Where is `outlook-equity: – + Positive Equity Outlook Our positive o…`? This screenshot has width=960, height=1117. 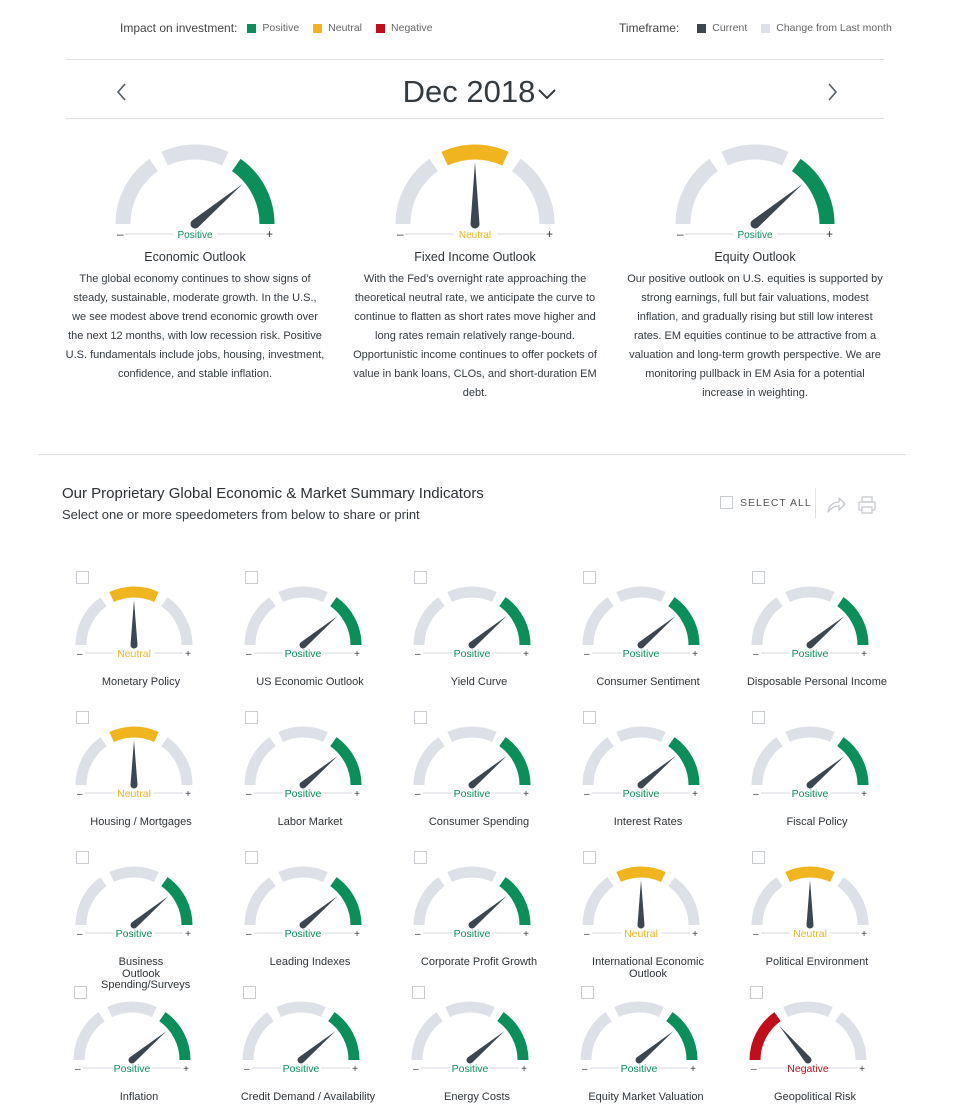 outlook-equity: – + Positive Equity Outlook Our positive o… is located at coordinates (755, 285).